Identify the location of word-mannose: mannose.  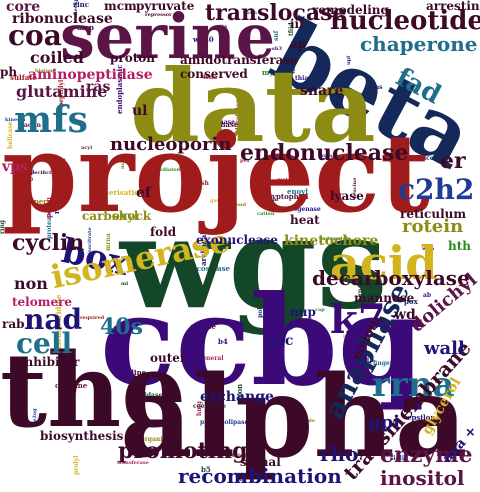
(384, 298).